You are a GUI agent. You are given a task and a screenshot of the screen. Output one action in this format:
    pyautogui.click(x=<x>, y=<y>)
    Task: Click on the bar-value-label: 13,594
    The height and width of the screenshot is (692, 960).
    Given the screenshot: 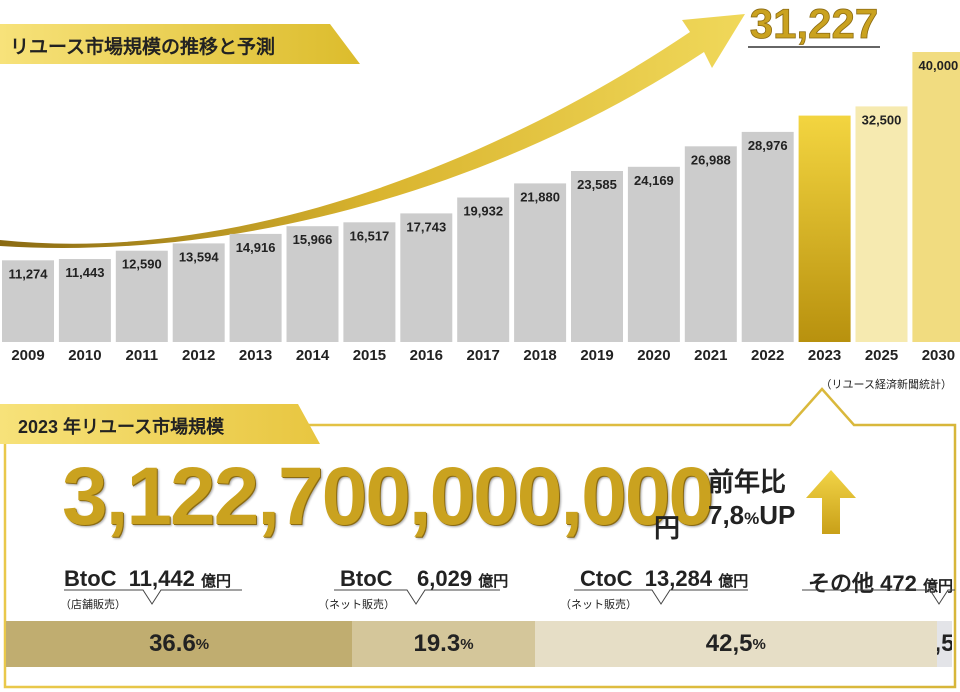 What is the action you would take?
    pyautogui.click(x=199, y=256)
    